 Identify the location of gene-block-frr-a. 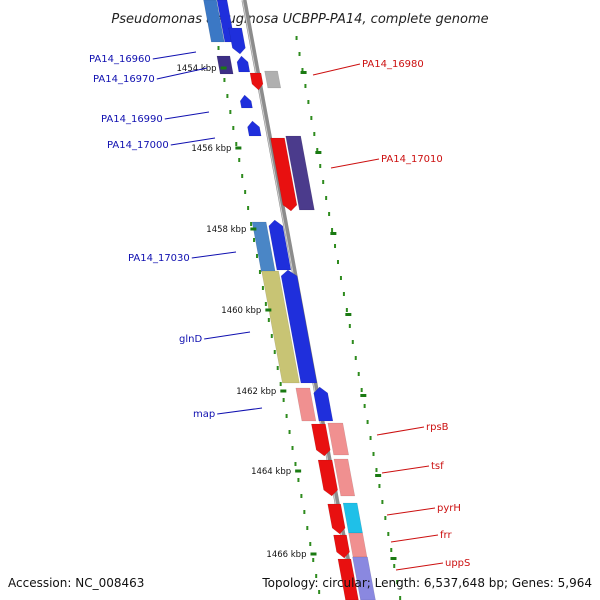
(341, 546).